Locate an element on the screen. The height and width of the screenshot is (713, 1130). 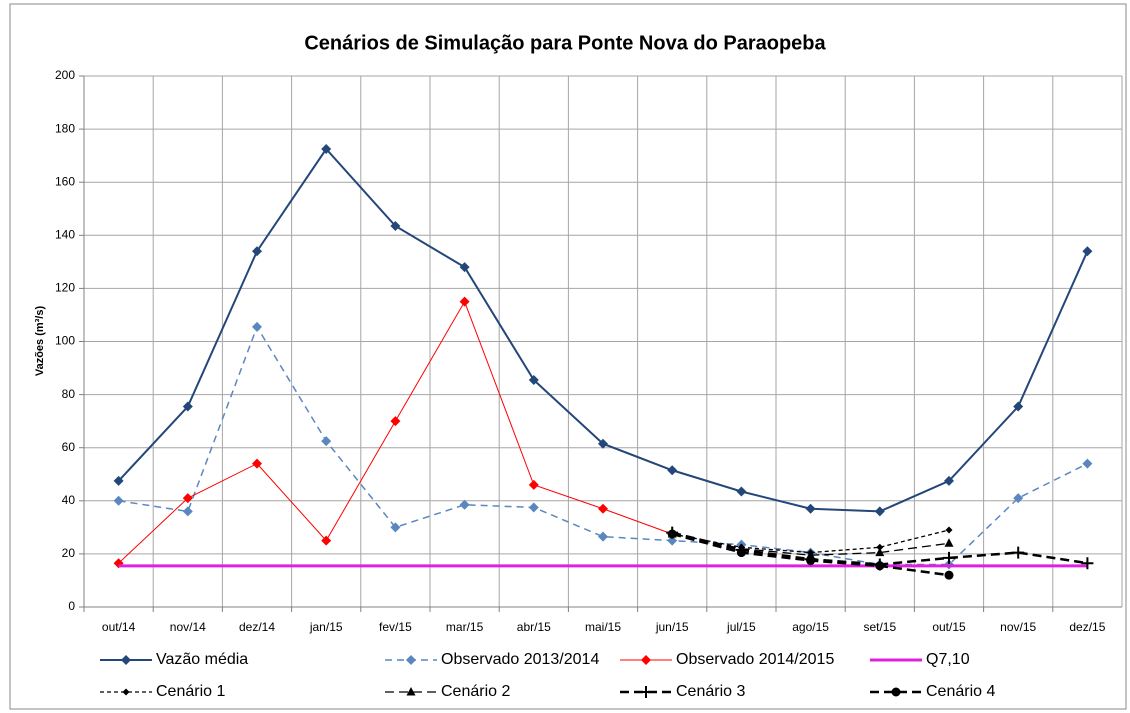
x-tick-label: ago/15 is located at coordinates (810, 627).